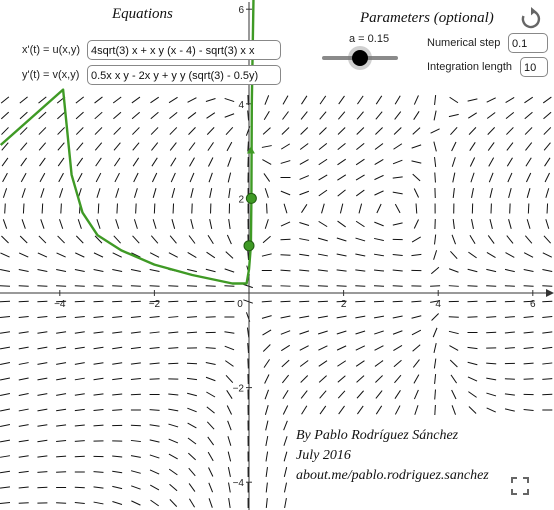 The width and height of the screenshot is (554, 510). Describe the element at coordinates (360, 58) in the screenshot. I see `slider-knob` at that location.